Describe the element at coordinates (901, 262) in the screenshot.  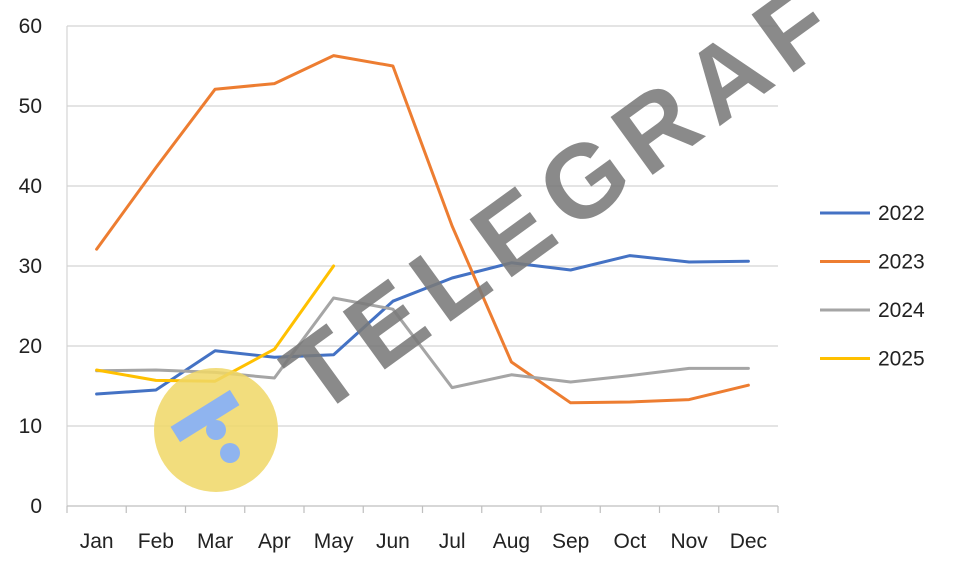
I see `legend-label-2023: 2023` at that location.